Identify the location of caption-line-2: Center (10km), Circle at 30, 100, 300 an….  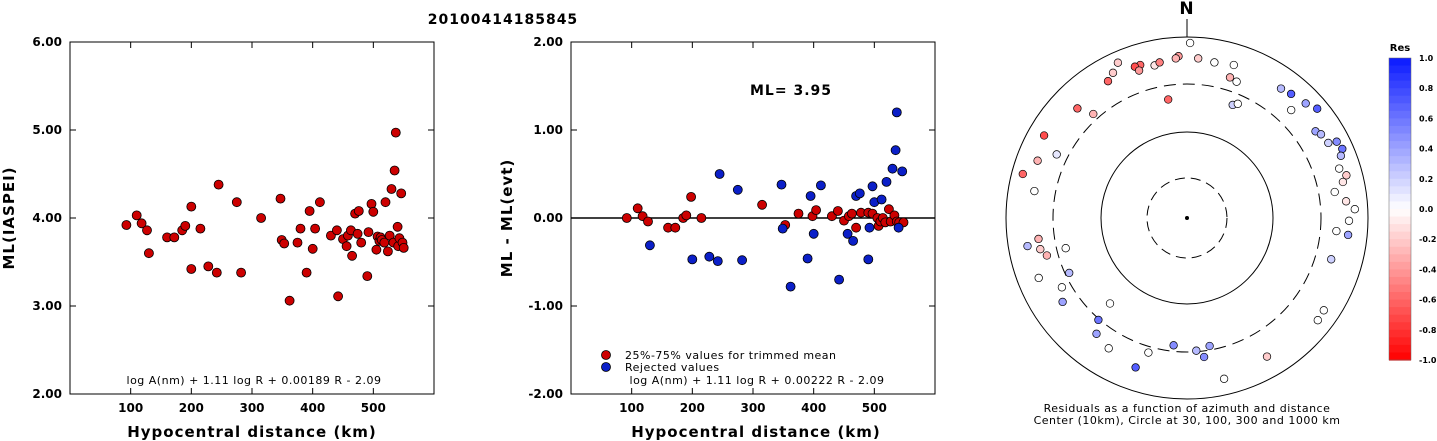
(1187, 420).